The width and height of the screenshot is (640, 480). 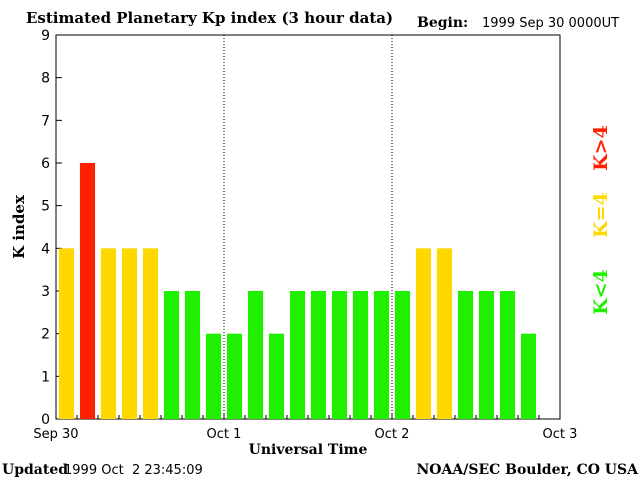 I want to click on updated-label: Updated, so click(x=35, y=470).